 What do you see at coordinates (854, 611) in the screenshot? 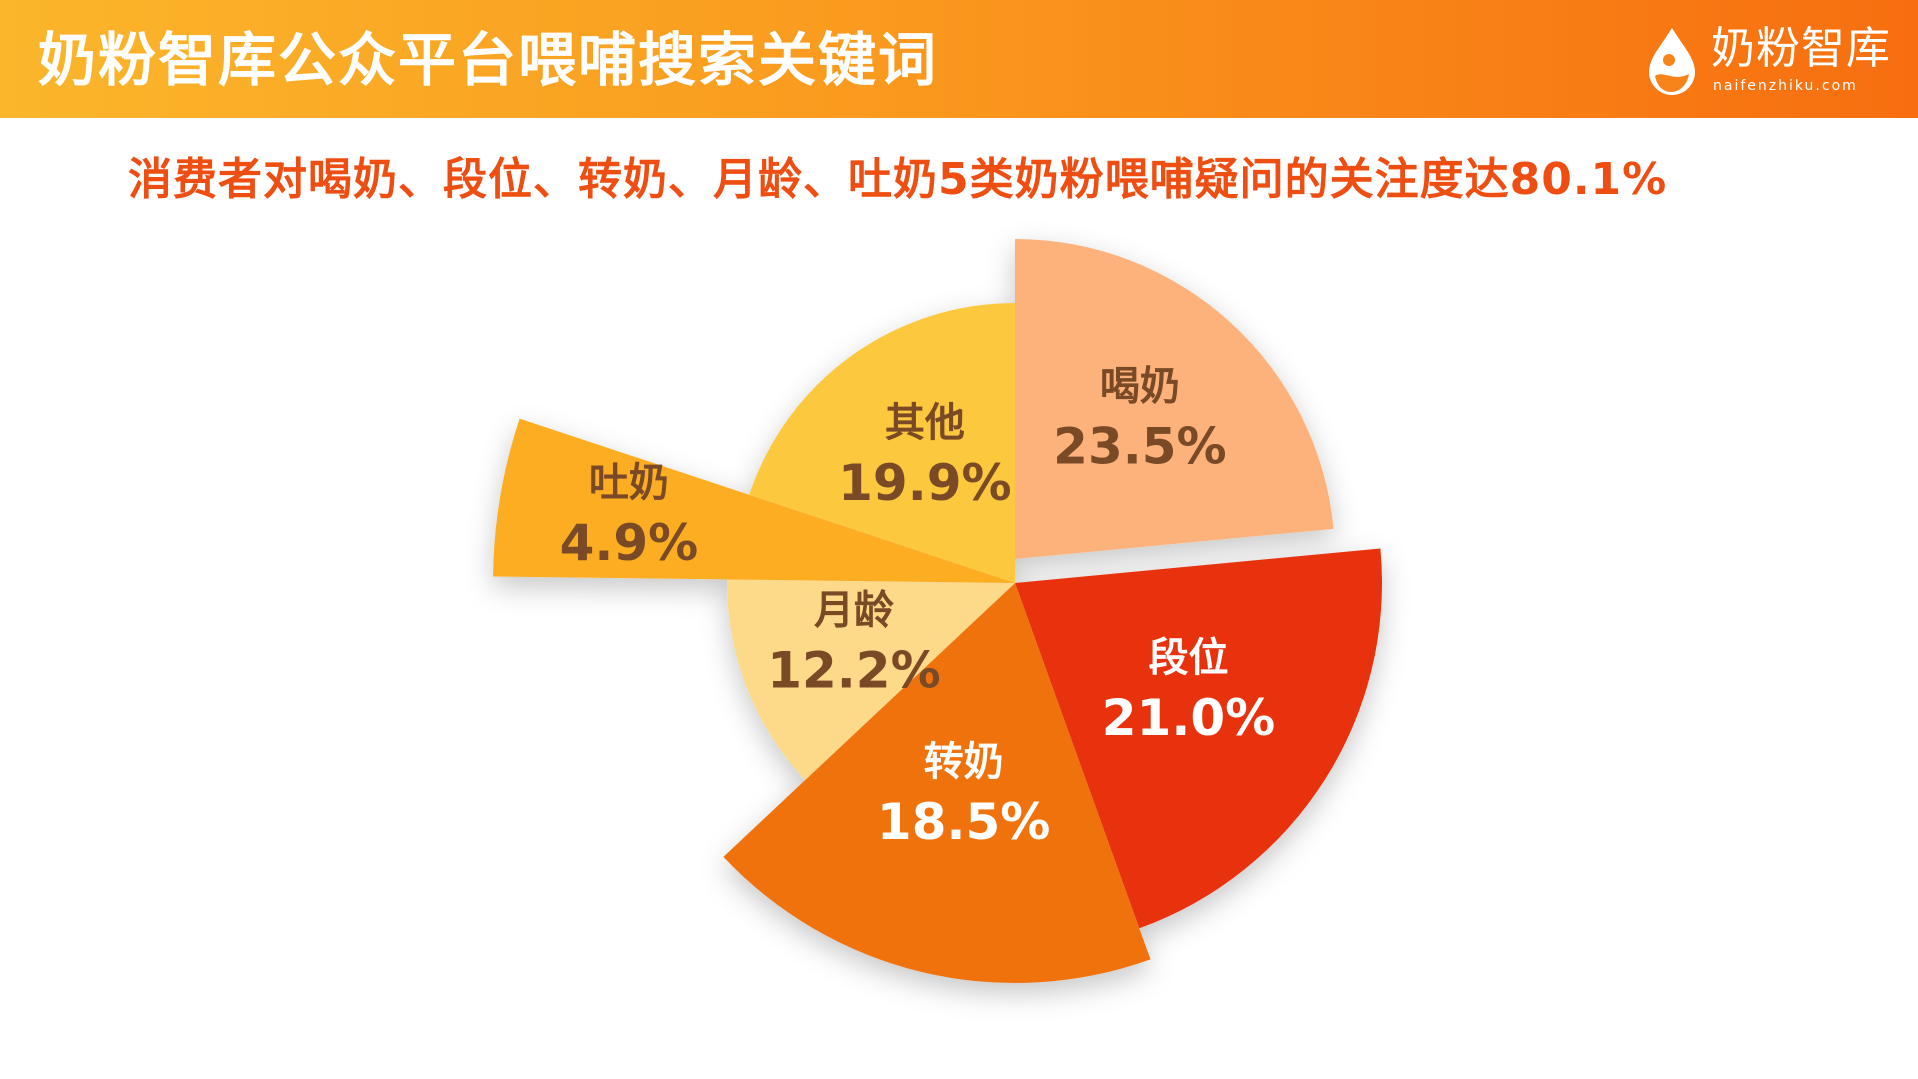
I see `slice-label: 月龄` at bounding box center [854, 611].